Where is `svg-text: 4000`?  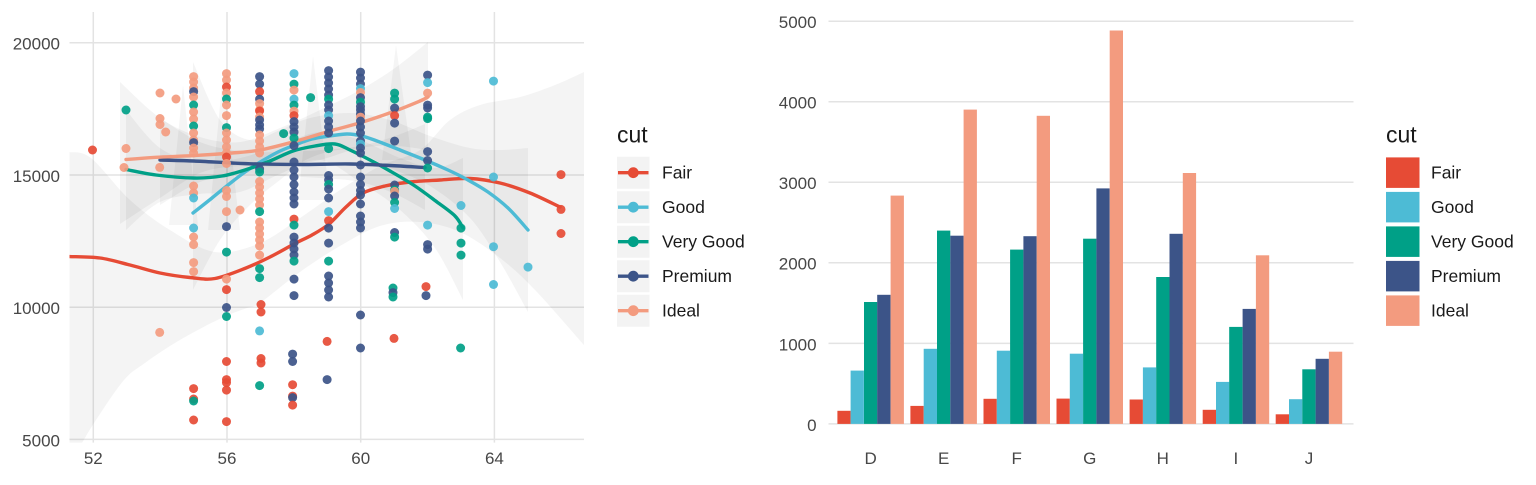
svg-text: 4000 is located at coordinates (798, 103).